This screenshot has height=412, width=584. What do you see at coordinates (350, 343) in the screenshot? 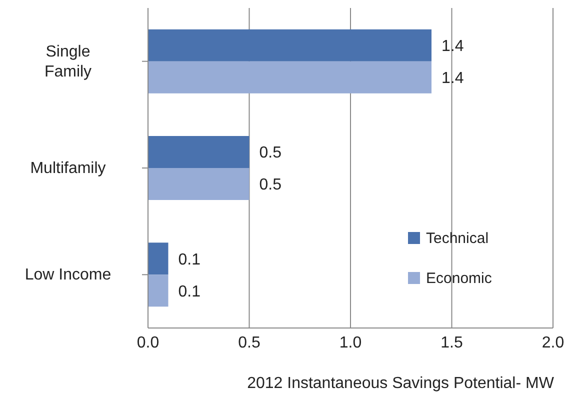
I see `x-tick-label: 1.0` at bounding box center [350, 343].